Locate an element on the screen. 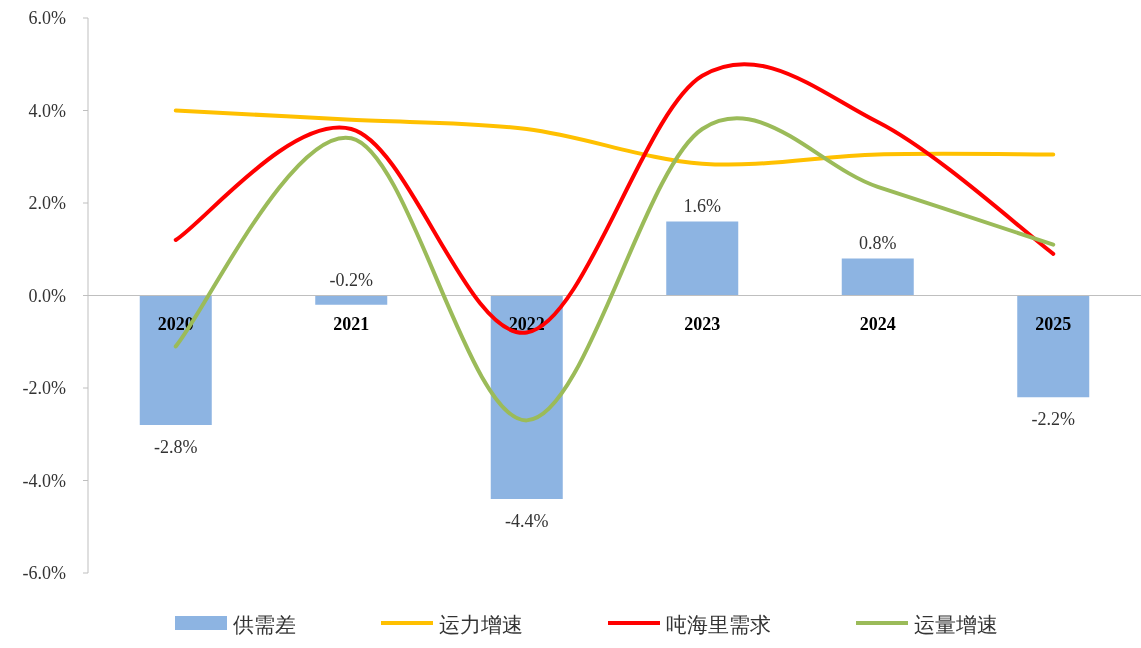  y-tick-label: 2.0% is located at coordinates (47, 203).